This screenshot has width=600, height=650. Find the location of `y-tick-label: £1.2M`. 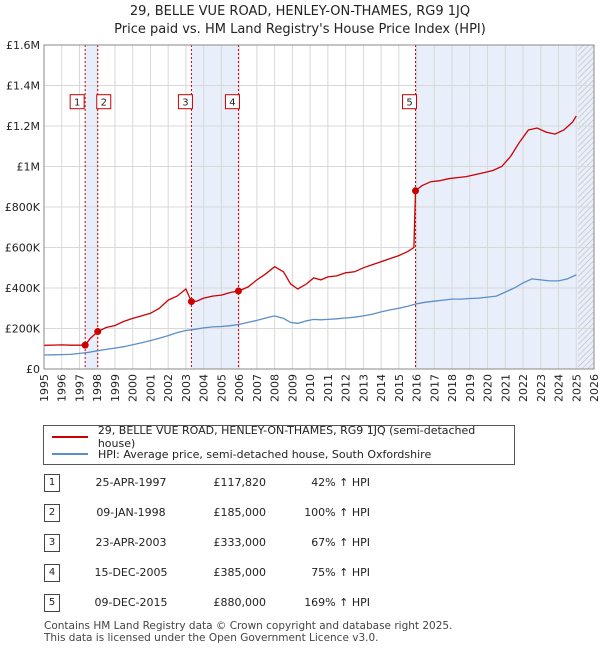

y-tick-label: £1.2M is located at coordinates (23, 126).